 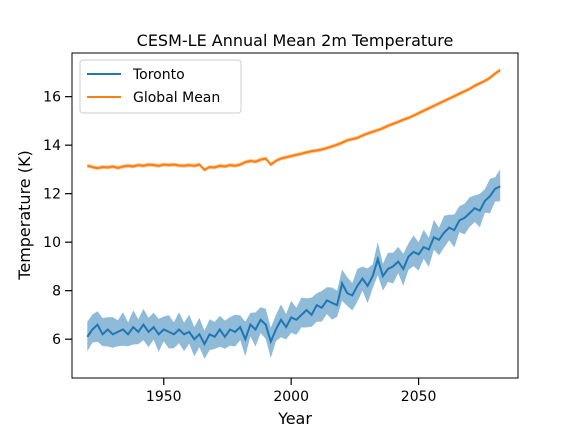 I want to click on legend-label: Toronto, so click(x=158, y=75).